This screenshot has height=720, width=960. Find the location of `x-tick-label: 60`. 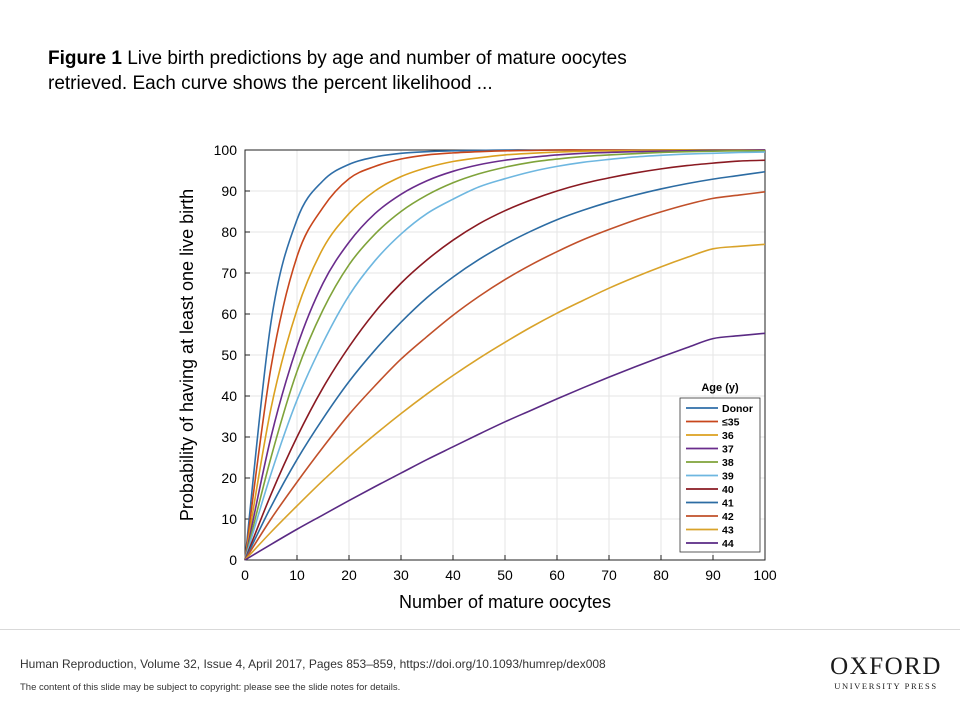

x-tick-label: 60 is located at coordinates (557, 575).